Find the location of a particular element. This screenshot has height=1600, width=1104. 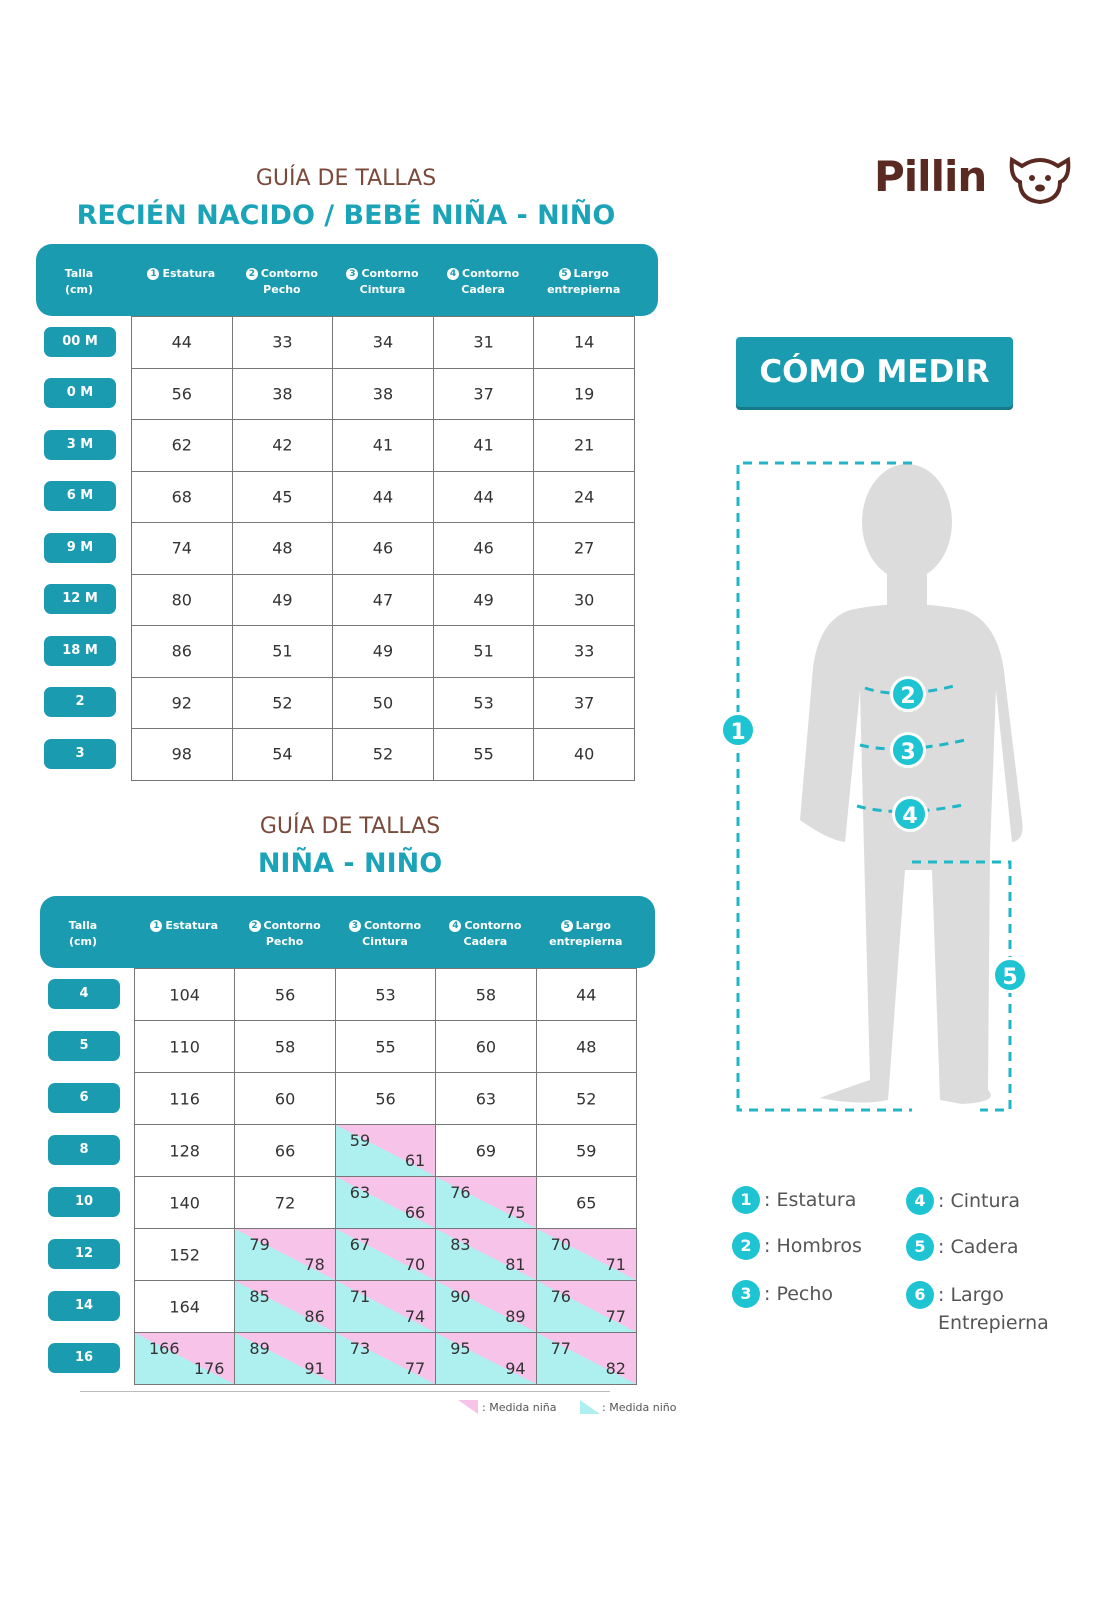

cell-value: 45 is located at coordinates (282, 497).